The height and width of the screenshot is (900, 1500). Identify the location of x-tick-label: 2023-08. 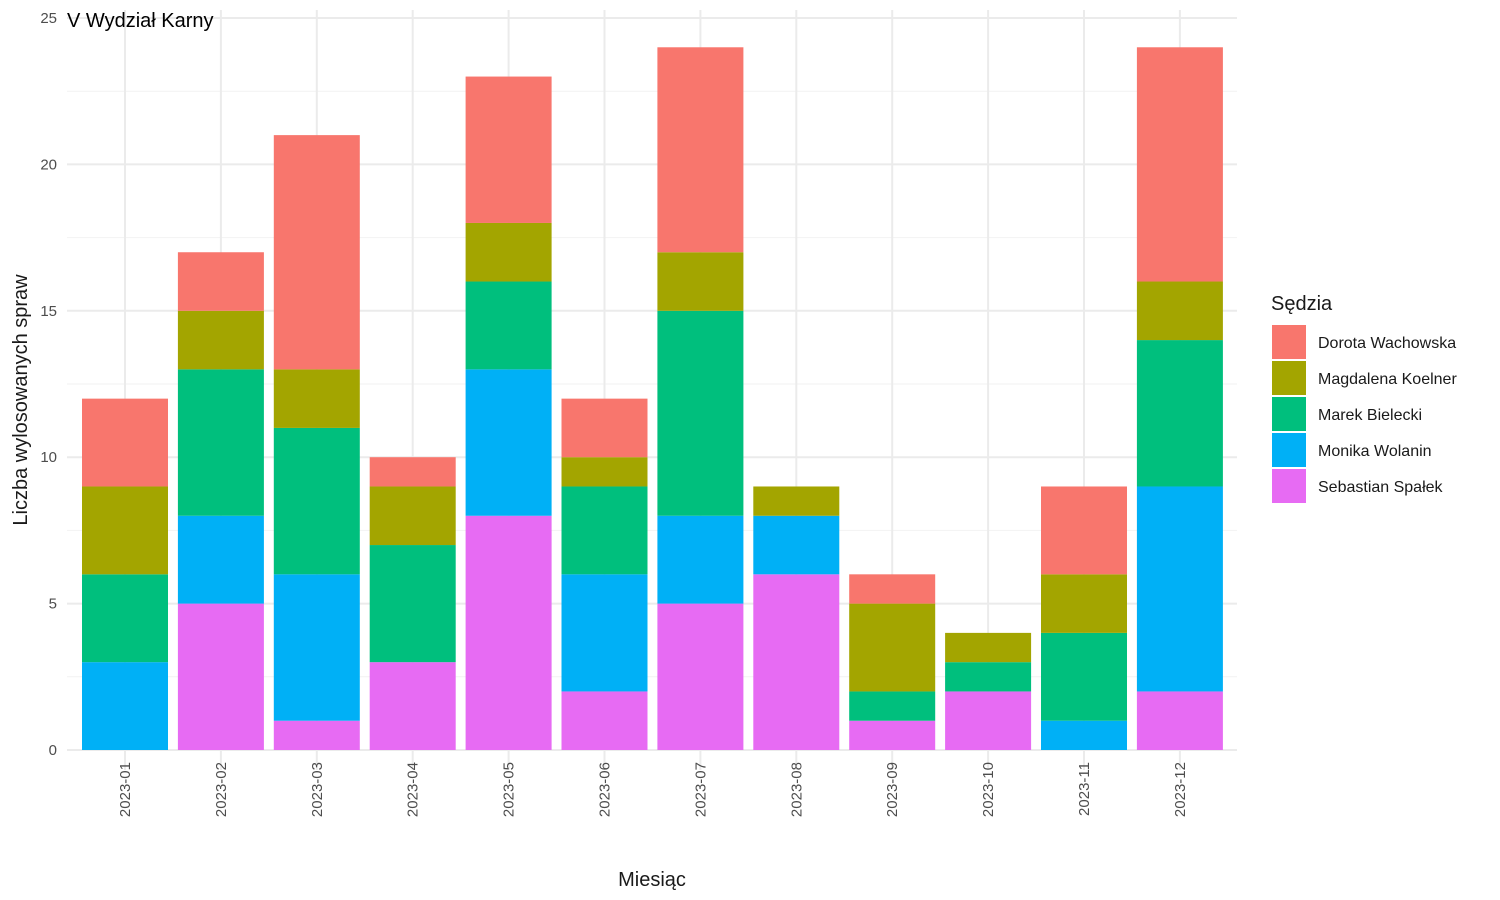
(796, 789).